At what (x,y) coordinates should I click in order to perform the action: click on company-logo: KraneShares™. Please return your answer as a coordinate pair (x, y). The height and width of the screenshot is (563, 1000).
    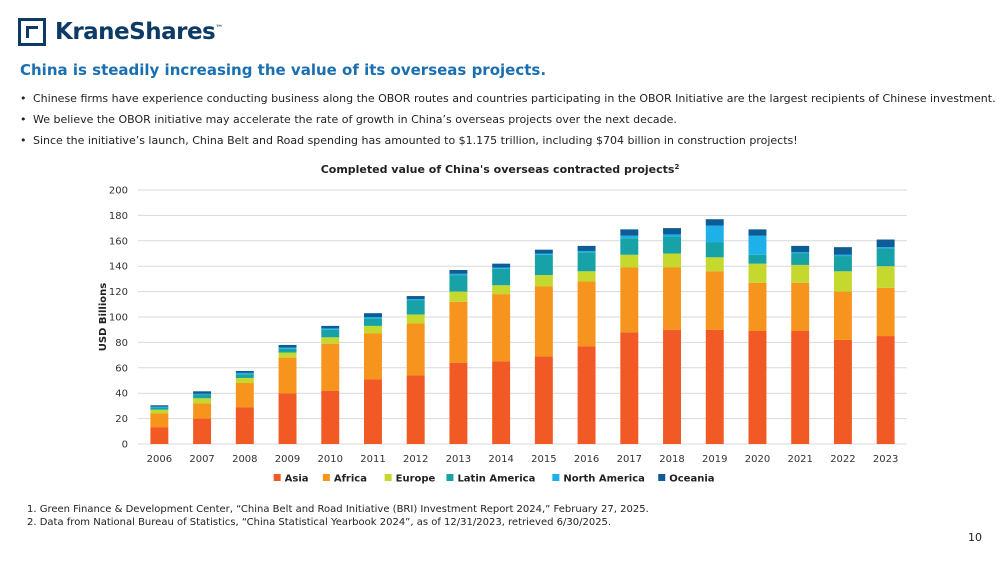
    Looking at the image, I should click on (120, 32).